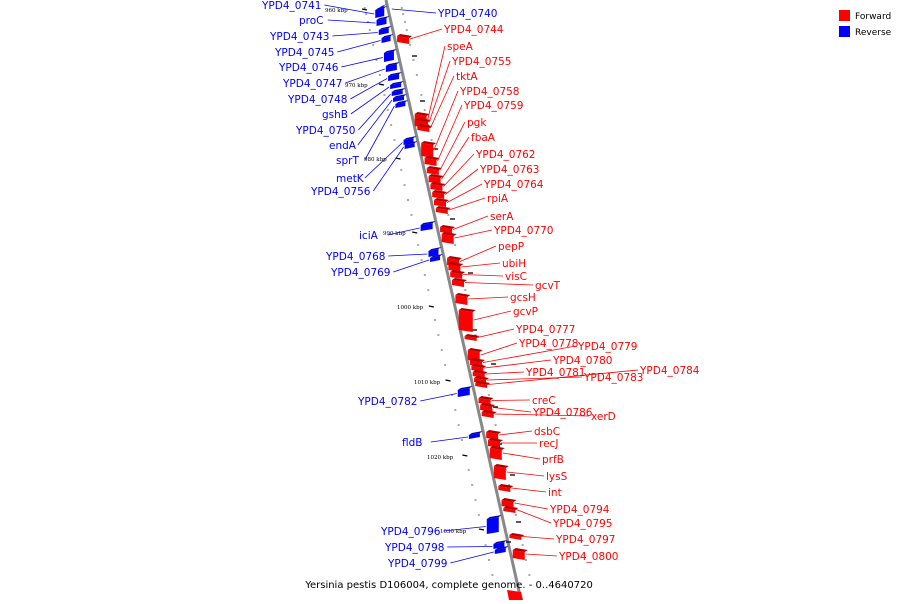 The height and width of the screenshot is (604, 900). What do you see at coordinates (291, 6) in the screenshot?
I see `reverse-gene-label: YPD4_0741` at bounding box center [291, 6].